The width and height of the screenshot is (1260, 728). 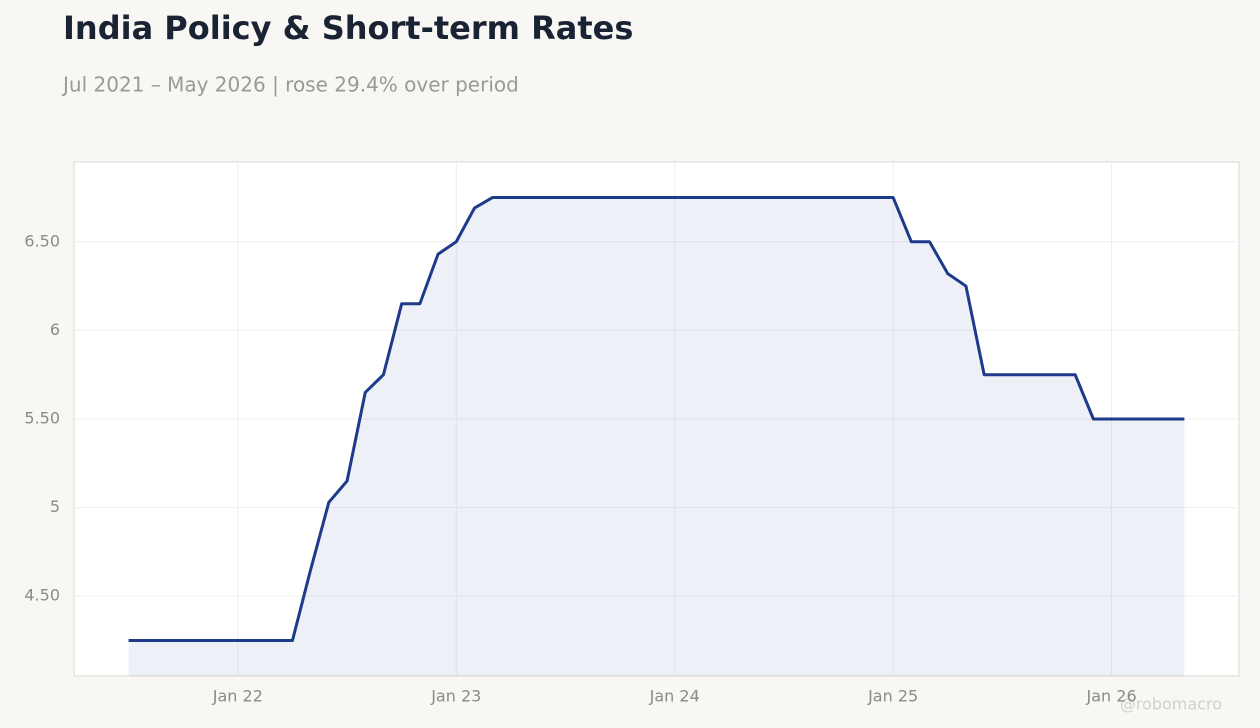 What do you see at coordinates (42, 240) in the screenshot?
I see `y-tick-label: 6.50` at bounding box center [42, 240].